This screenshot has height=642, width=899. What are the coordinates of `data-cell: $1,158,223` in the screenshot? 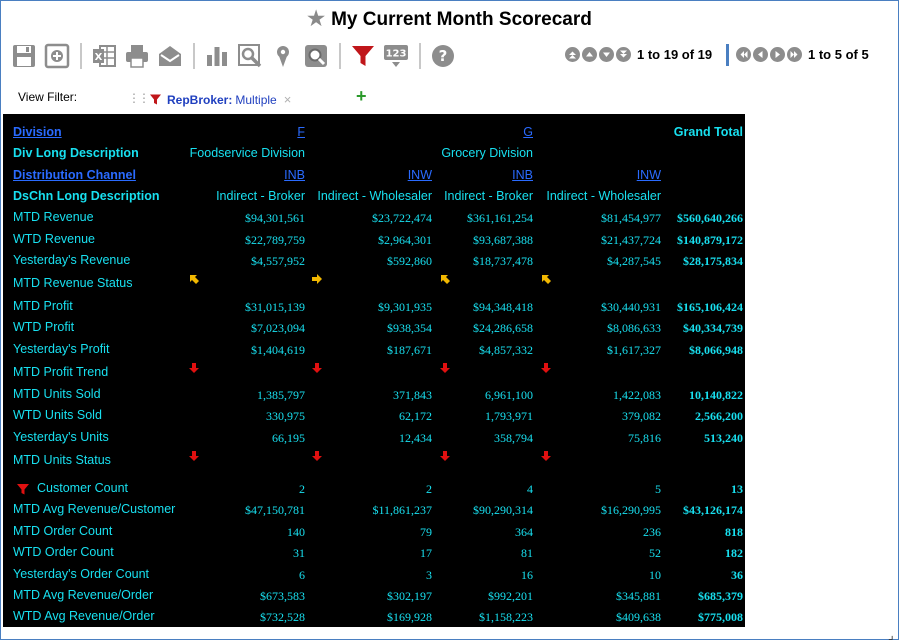 It's located at (506, 617).